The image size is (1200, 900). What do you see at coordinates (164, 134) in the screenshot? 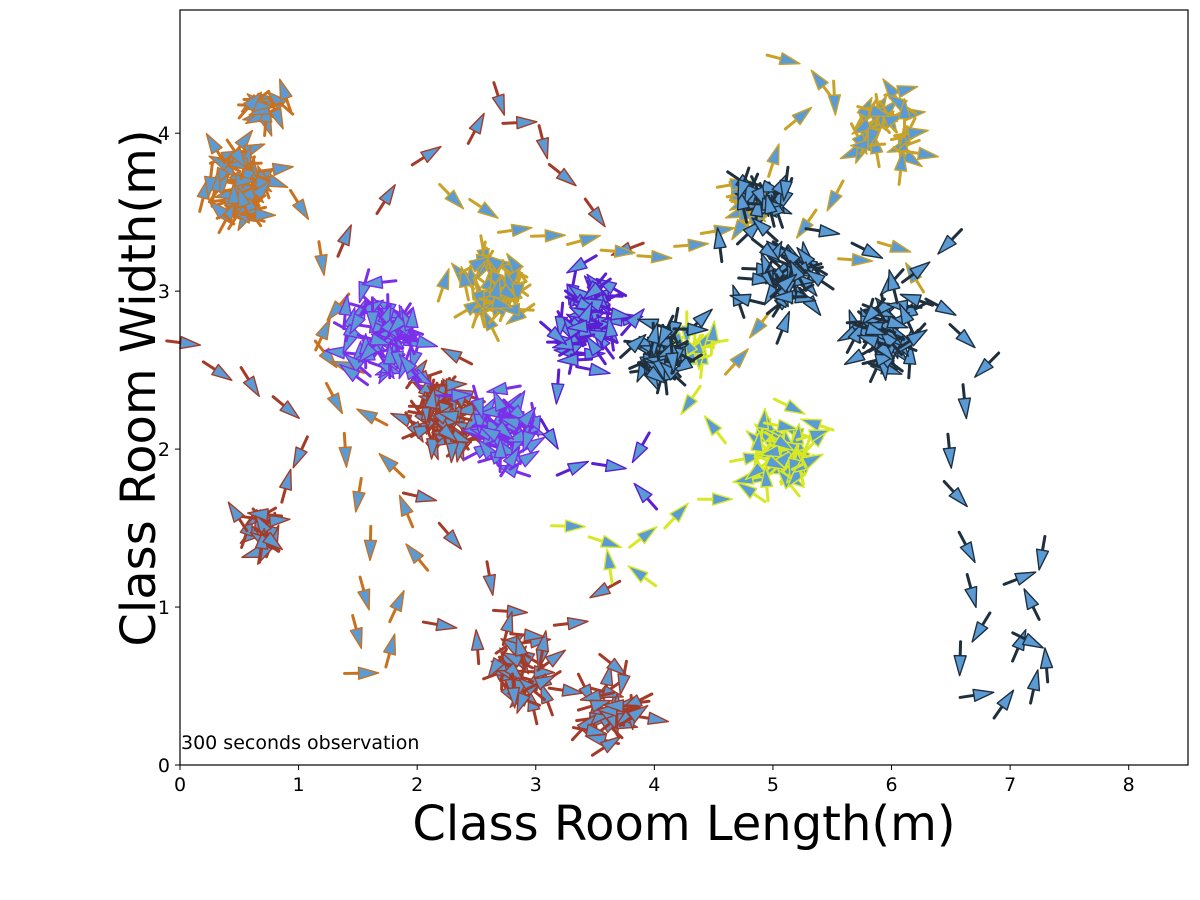
I see `y-tick-label: 4` at bounding box center [164, 134].